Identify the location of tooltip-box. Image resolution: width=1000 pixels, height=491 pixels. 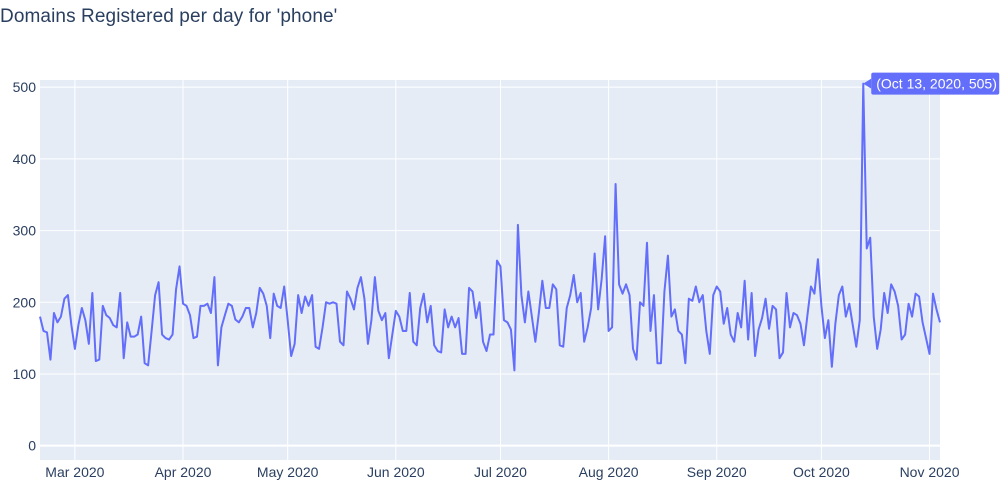
(935, 83).